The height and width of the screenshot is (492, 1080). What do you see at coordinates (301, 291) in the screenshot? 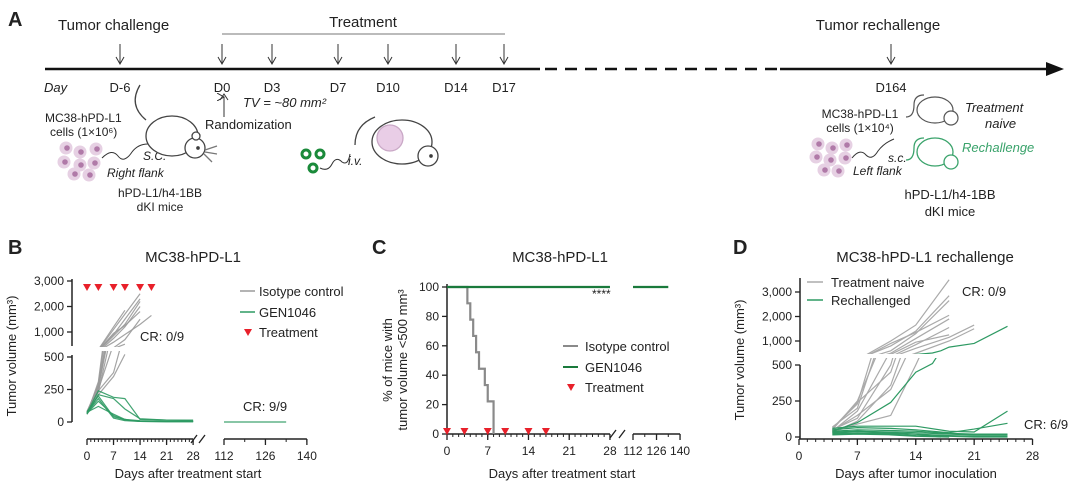
I see `legend-b-isotype: Isotype control` at bounding box center [301, 291].